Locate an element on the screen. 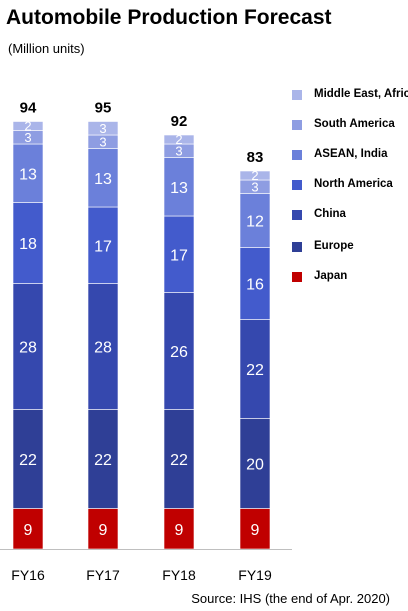 The width and height of the screenshot is (408, 611). data-label: 26 is located at coordinates (179, 352).